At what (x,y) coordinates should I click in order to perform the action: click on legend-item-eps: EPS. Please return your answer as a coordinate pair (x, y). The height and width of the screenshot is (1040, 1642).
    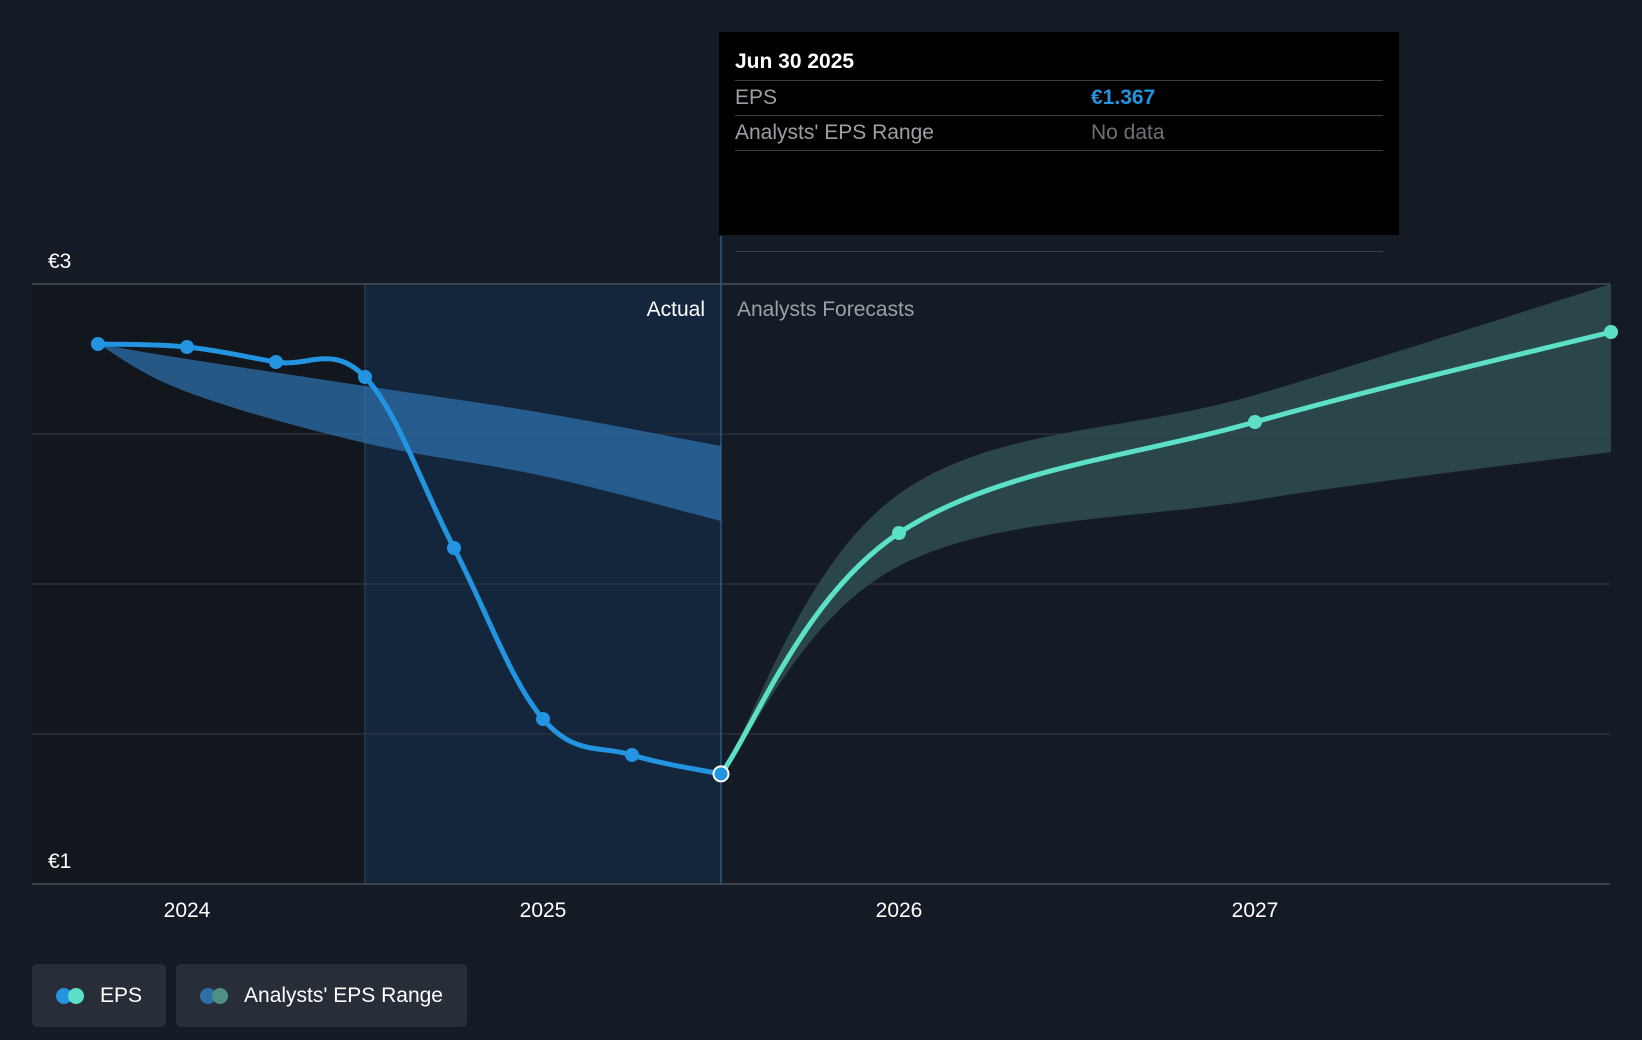
    Looking at the image, I should click on (99, 995).